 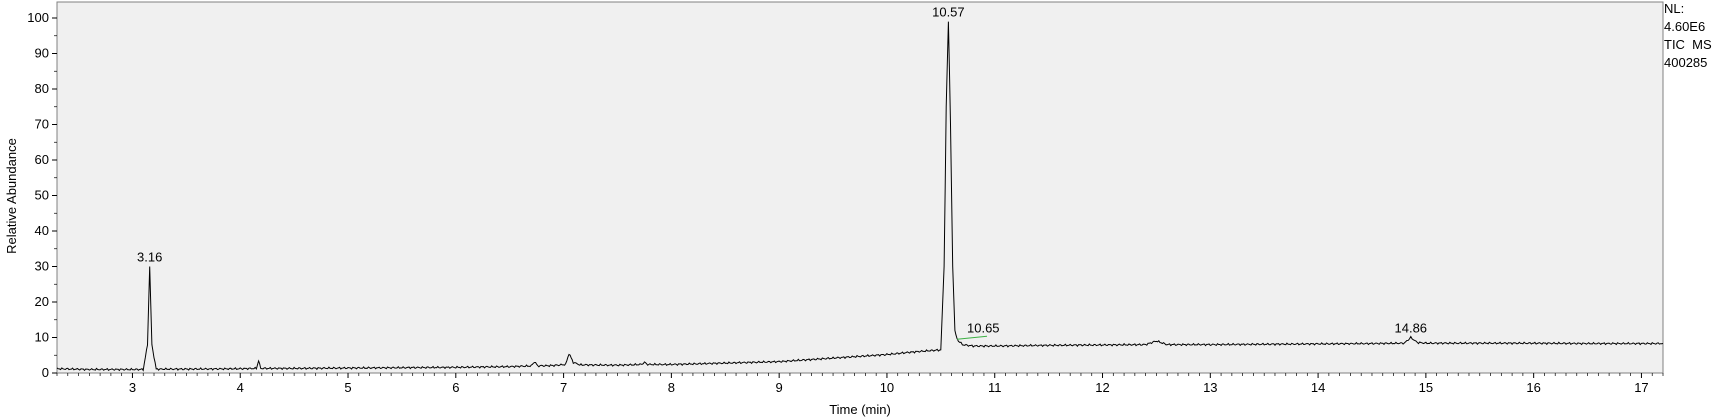 What do you see at coordinates (455, 387) in the screenshot?
I see `x-tick-label: 6` at bounding box center [455, 387].